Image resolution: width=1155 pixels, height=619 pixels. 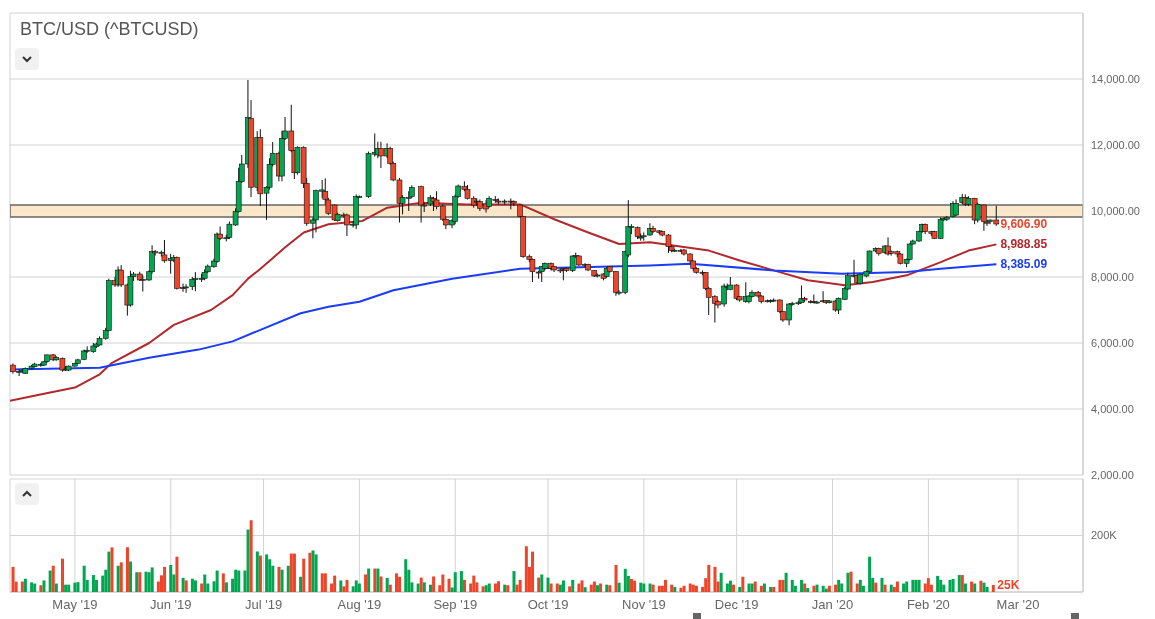 I want to click on x-tick-label: Jun '19, so click(x=171, y=605).